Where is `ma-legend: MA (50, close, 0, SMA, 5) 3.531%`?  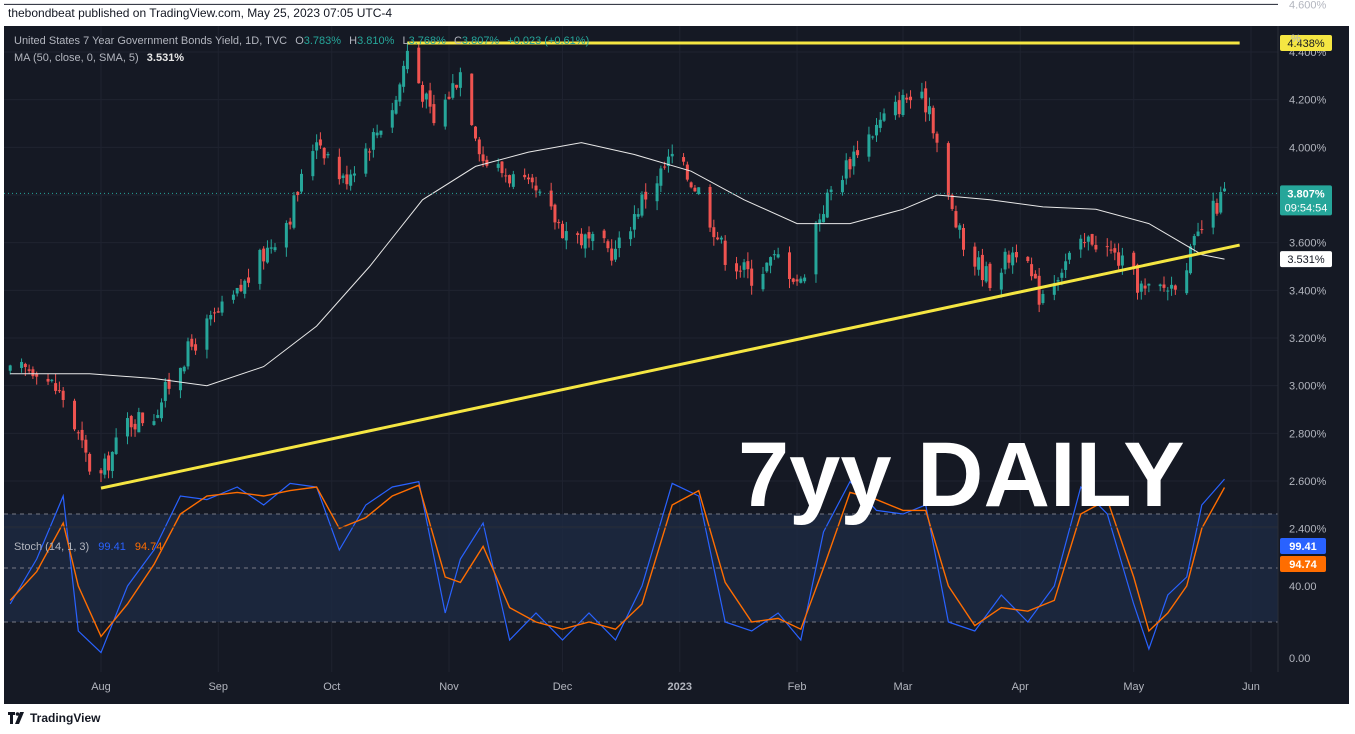 ma-legend: MA (50, close, 0, SMA, 5) 3.531% is located at coordinates (99, 58).